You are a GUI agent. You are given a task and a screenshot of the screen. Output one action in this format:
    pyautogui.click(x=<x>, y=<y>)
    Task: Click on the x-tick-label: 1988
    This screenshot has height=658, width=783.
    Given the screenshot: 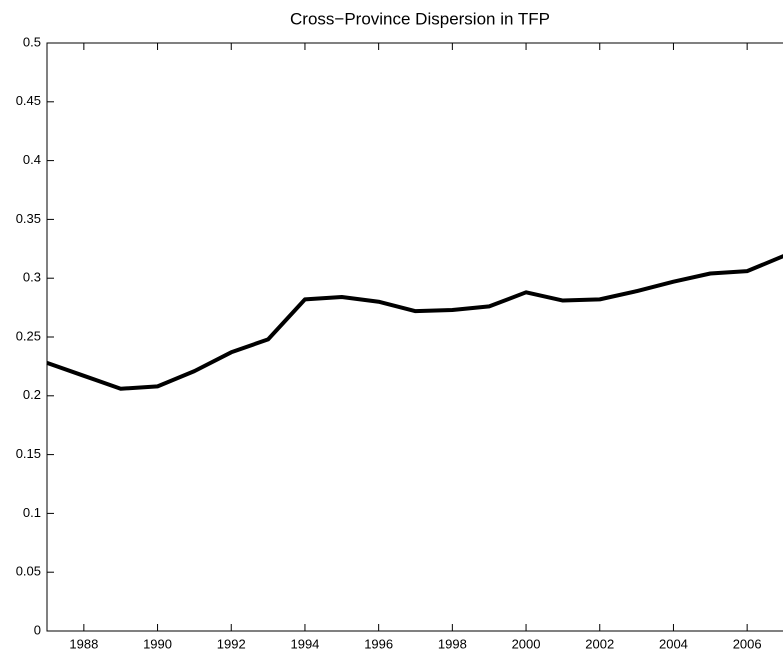 What is the action you would take?
    pyautogui.click(x=83, y=643)
    